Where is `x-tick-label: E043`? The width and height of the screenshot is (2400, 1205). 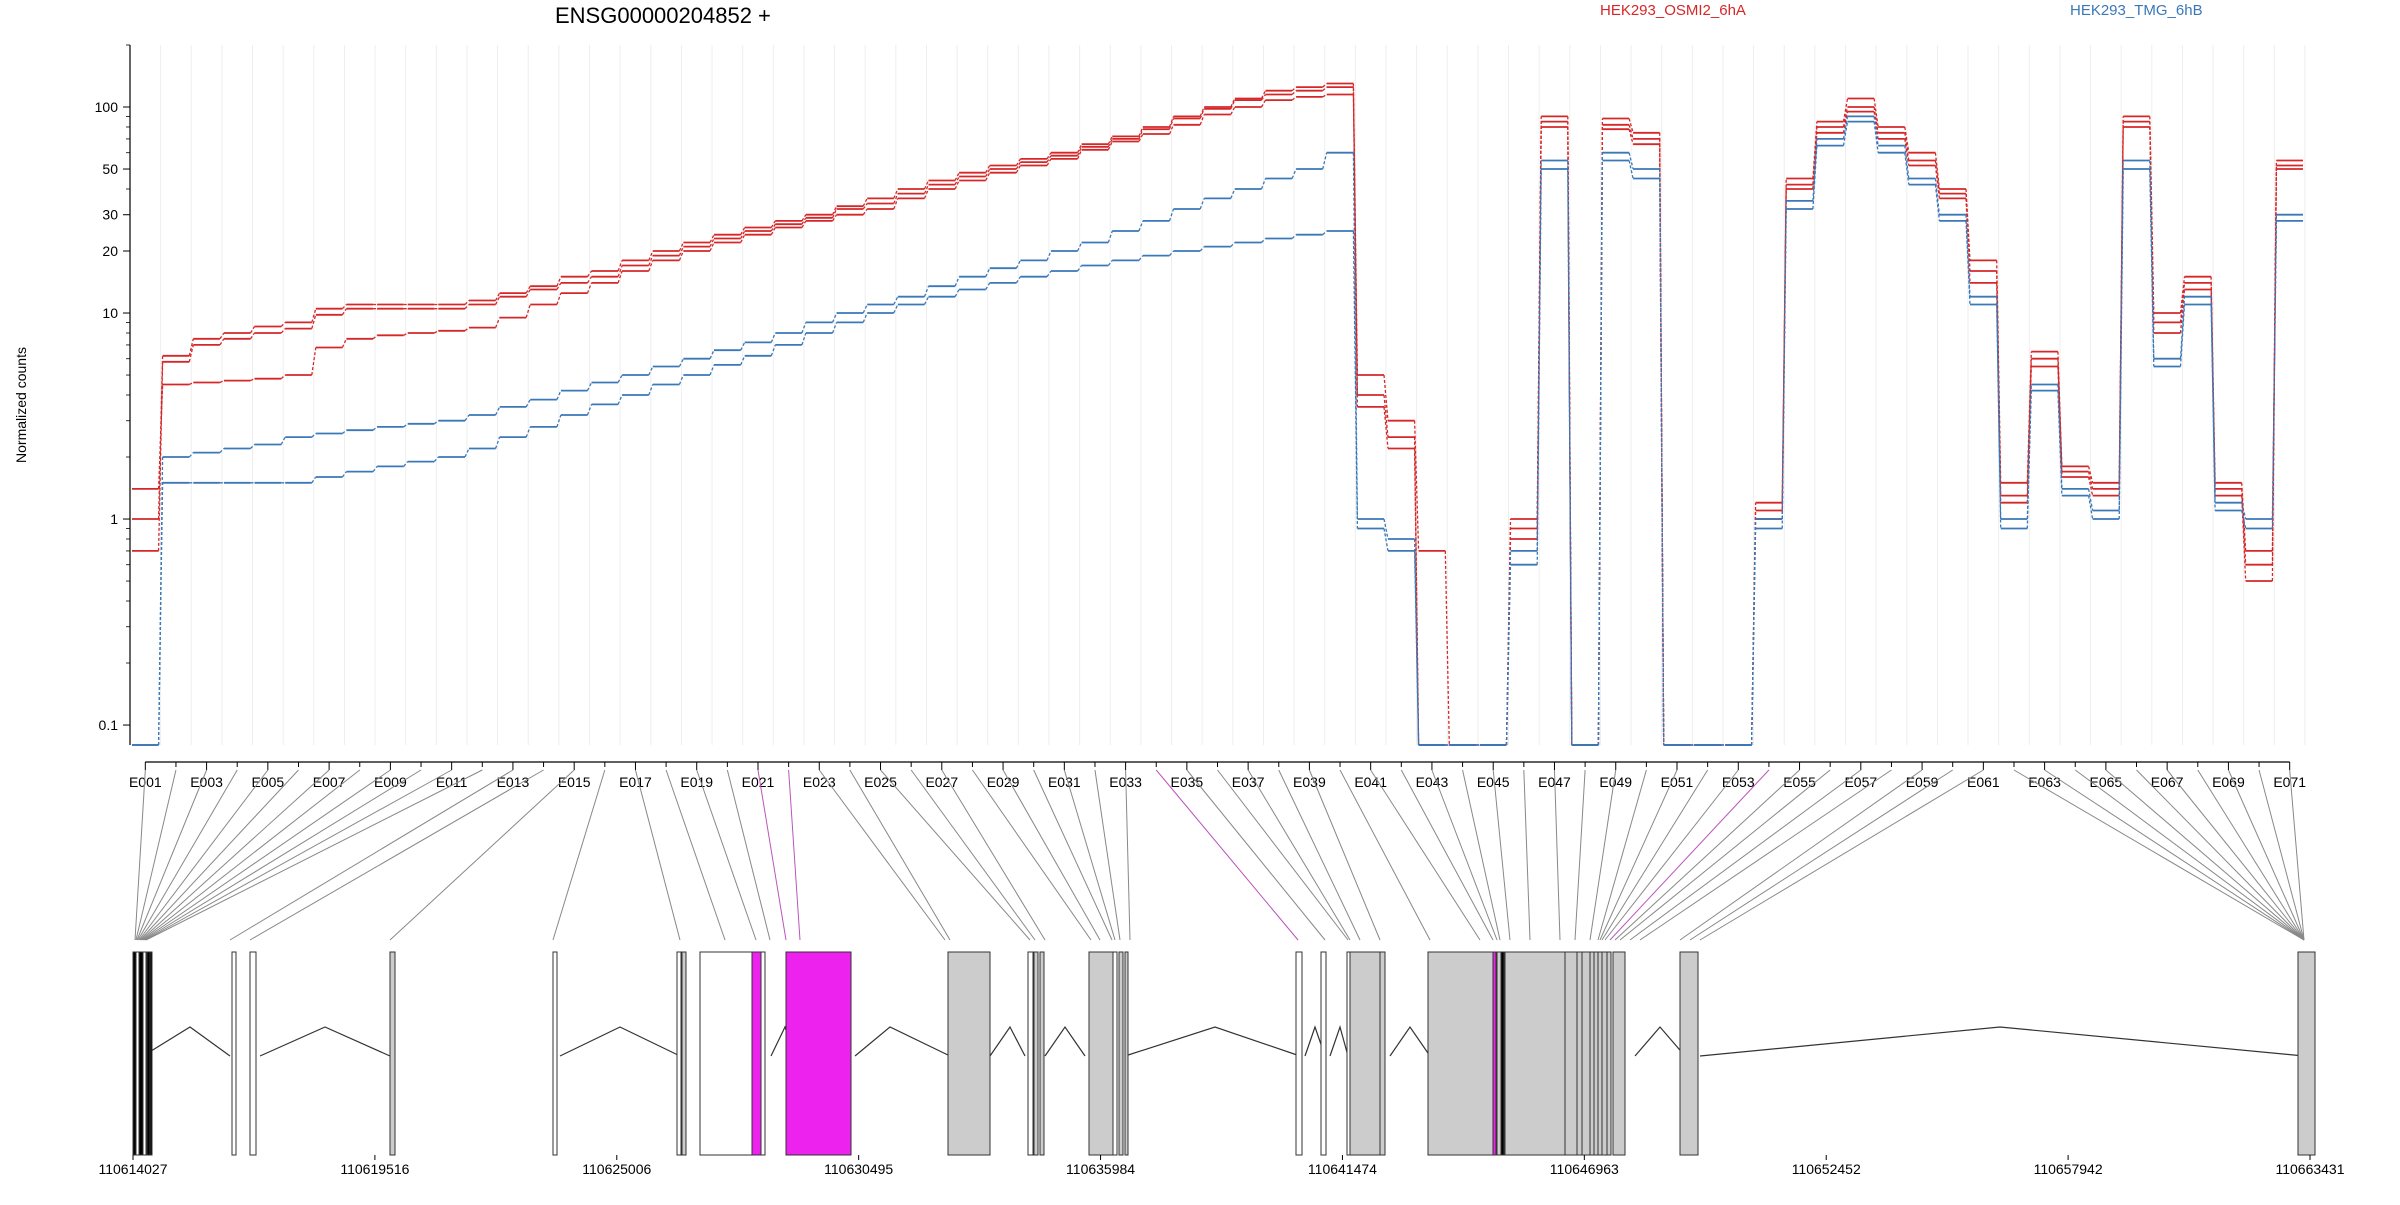
x-tick-label: E043 is located at coordinates (1432, 782).